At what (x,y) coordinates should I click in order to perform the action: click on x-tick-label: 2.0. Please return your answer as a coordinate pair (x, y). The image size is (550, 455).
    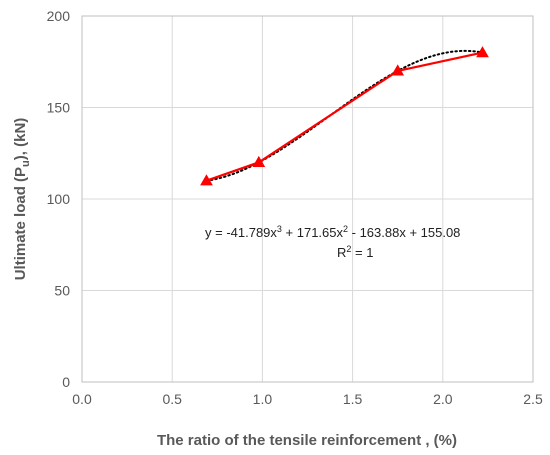
    Looking at the image, I should click on (443, 399).